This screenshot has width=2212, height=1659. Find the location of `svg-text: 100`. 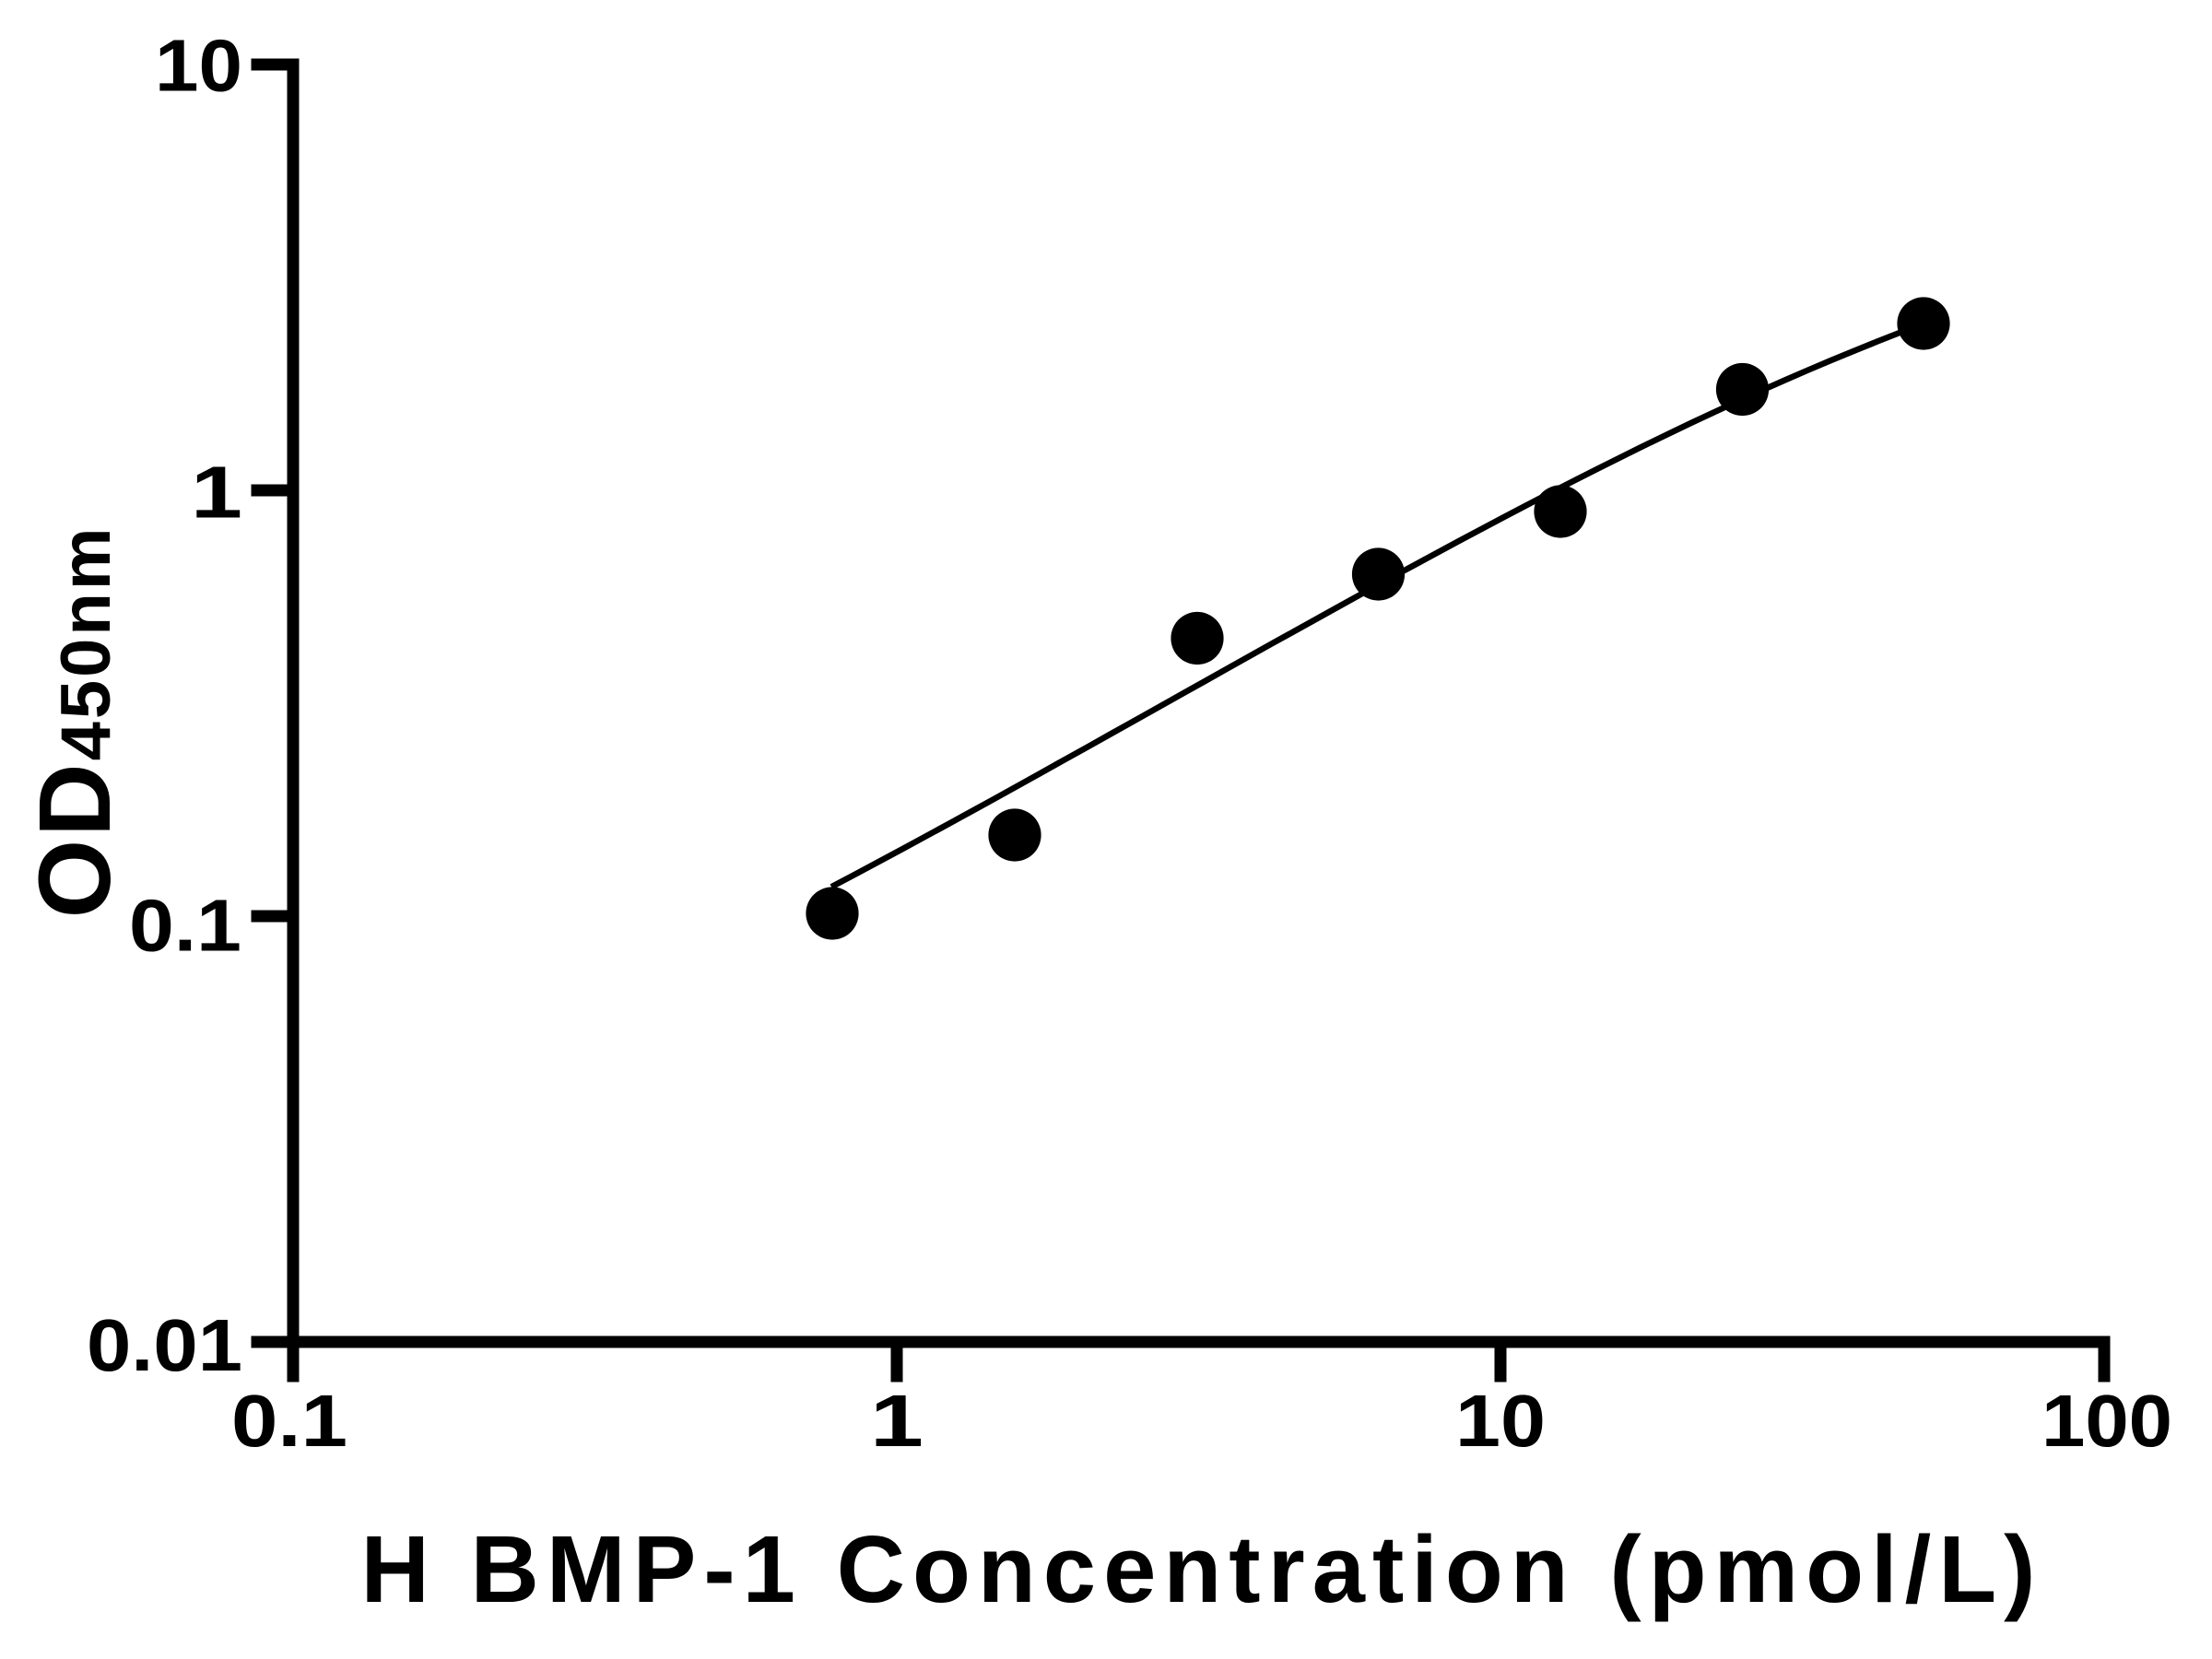

svg-text: 100 is located at coordinates (2106, 1421).